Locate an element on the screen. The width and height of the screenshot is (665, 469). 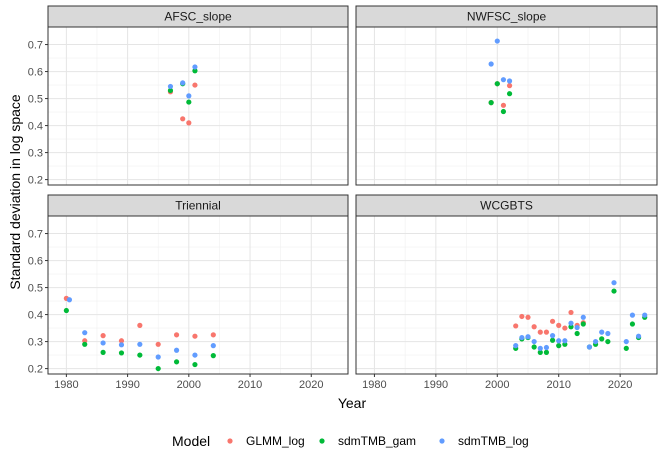
panel-strip-title: Triennial is located at coordinates (198, 206).